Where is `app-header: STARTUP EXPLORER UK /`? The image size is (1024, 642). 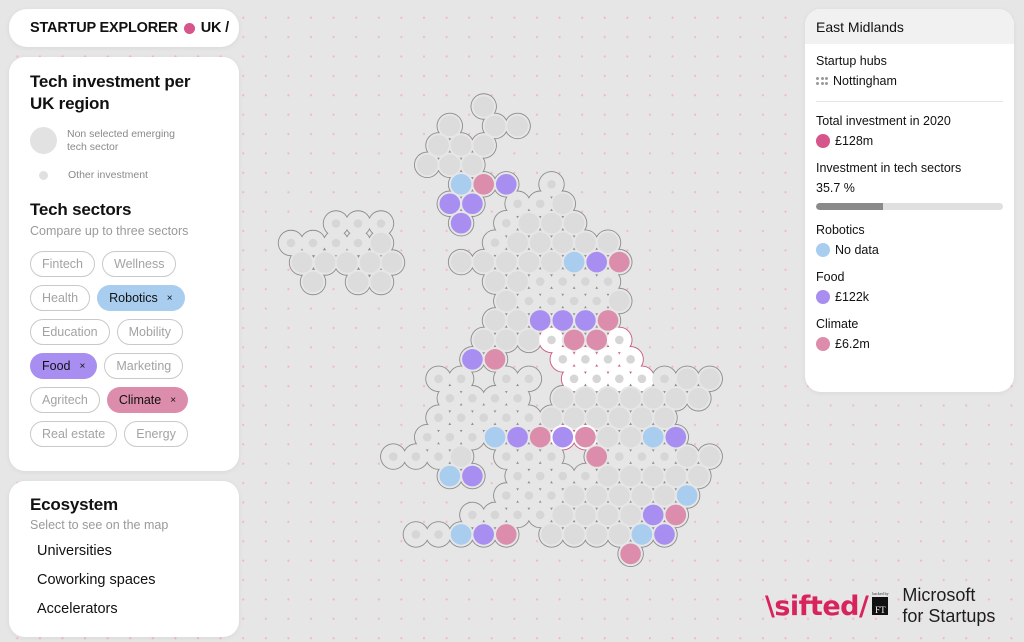
app-header: STARTUP EXPLORER UK / is located at coordinates (124, 28).